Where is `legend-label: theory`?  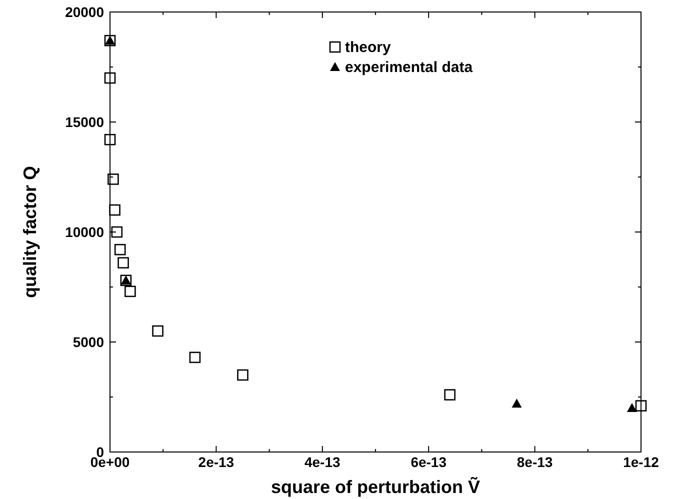
legend-label: theory is located at coordinates (368, 47).